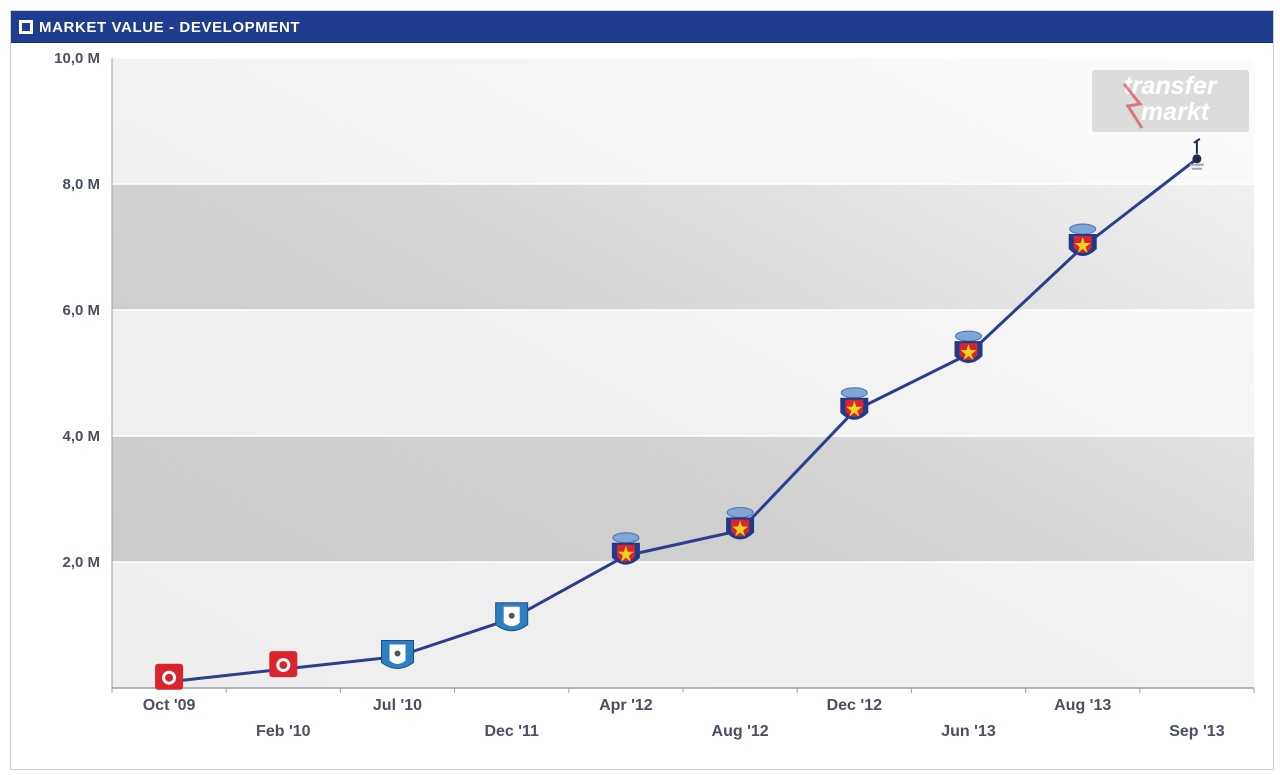 Image resolution: width=1280 pixels, height=775 pixels. Describe the element at coordinates (81, 436) in the screenshot. I see `y-tick-label: 4,0 M` at that location.